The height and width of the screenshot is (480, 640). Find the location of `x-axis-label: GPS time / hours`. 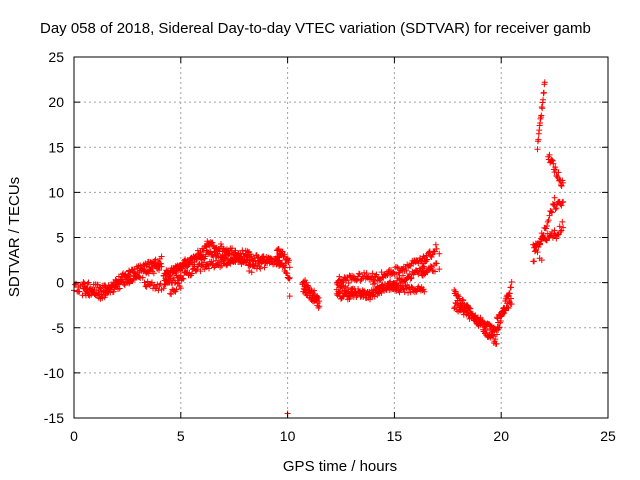

x-axis-label: GPS time / hours is located at coordinates (340, 466).